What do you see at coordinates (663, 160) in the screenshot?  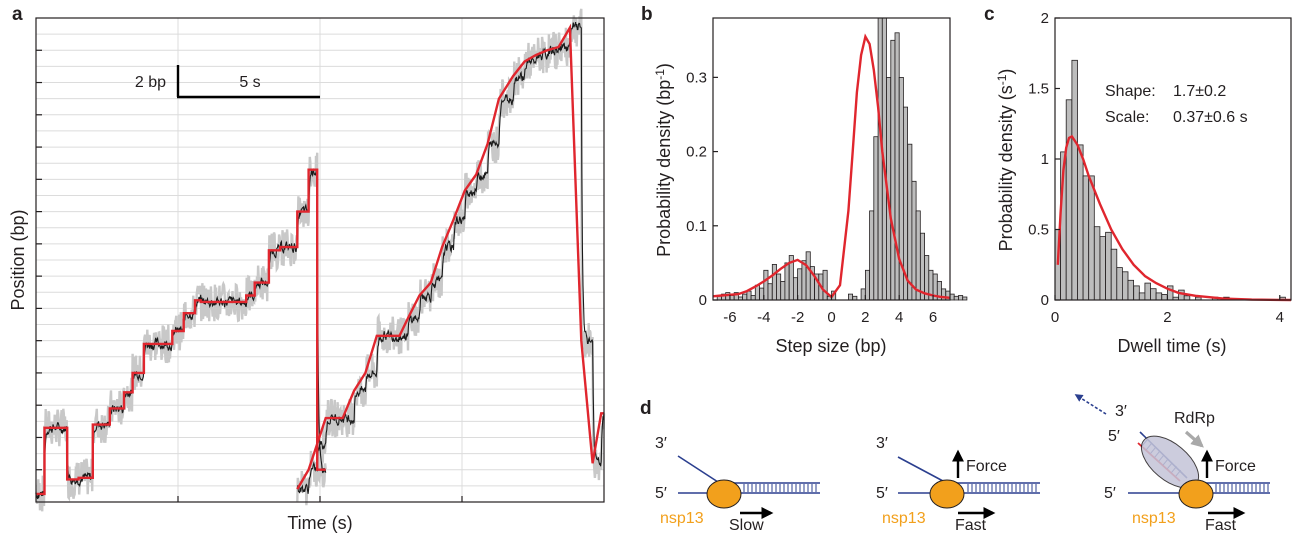 I see `panel-b-ylabel: Probability density (bp-1)` at bounding box center [663, 160].